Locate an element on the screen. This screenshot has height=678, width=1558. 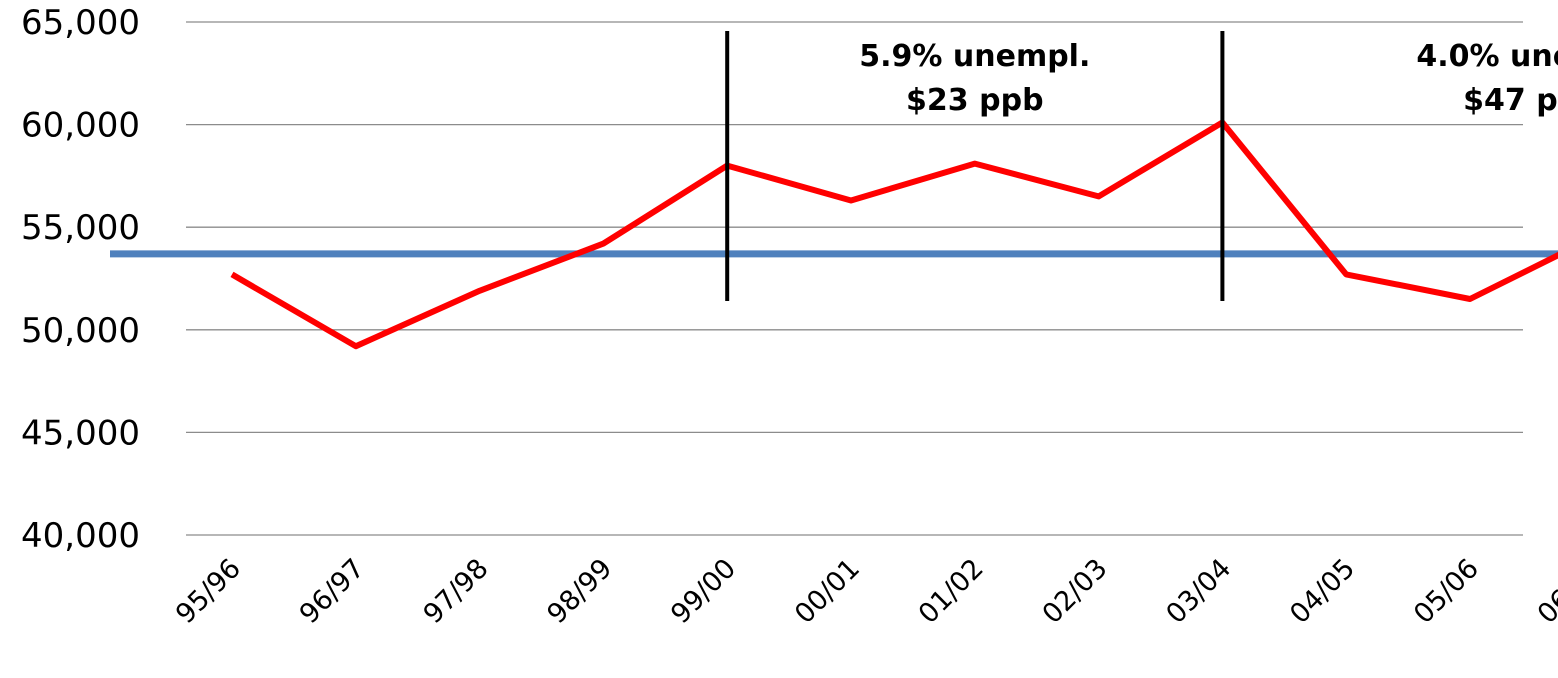
x-tick-label: 02/03 is located at coordinates (1075, 591).